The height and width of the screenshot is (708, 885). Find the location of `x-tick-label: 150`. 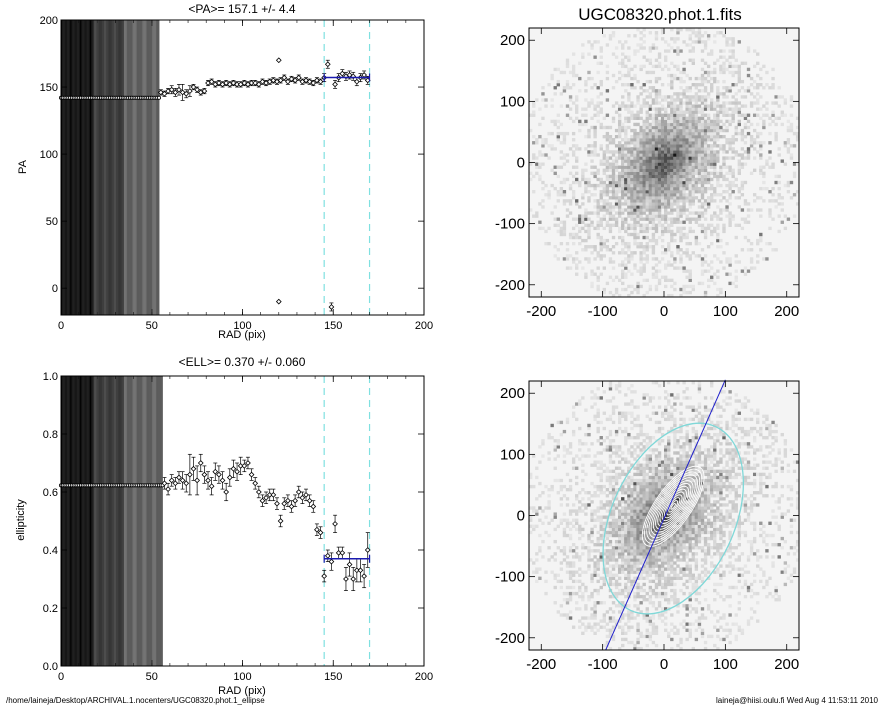

x-tick-label: 150 is located at coordinates (333, 677).